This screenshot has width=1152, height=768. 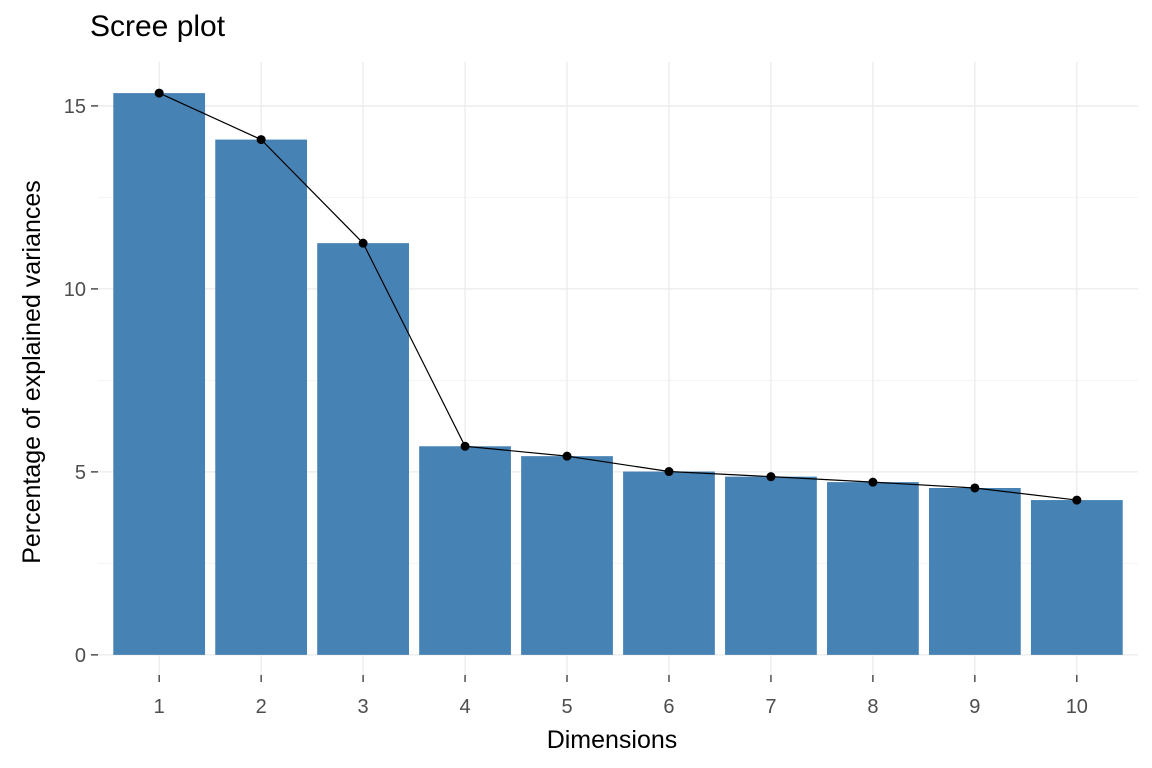 What do you see at coordinates (158, 26) in the screenshot?
I see `chart-title: Scree plot` at bounding box center [158, 26].